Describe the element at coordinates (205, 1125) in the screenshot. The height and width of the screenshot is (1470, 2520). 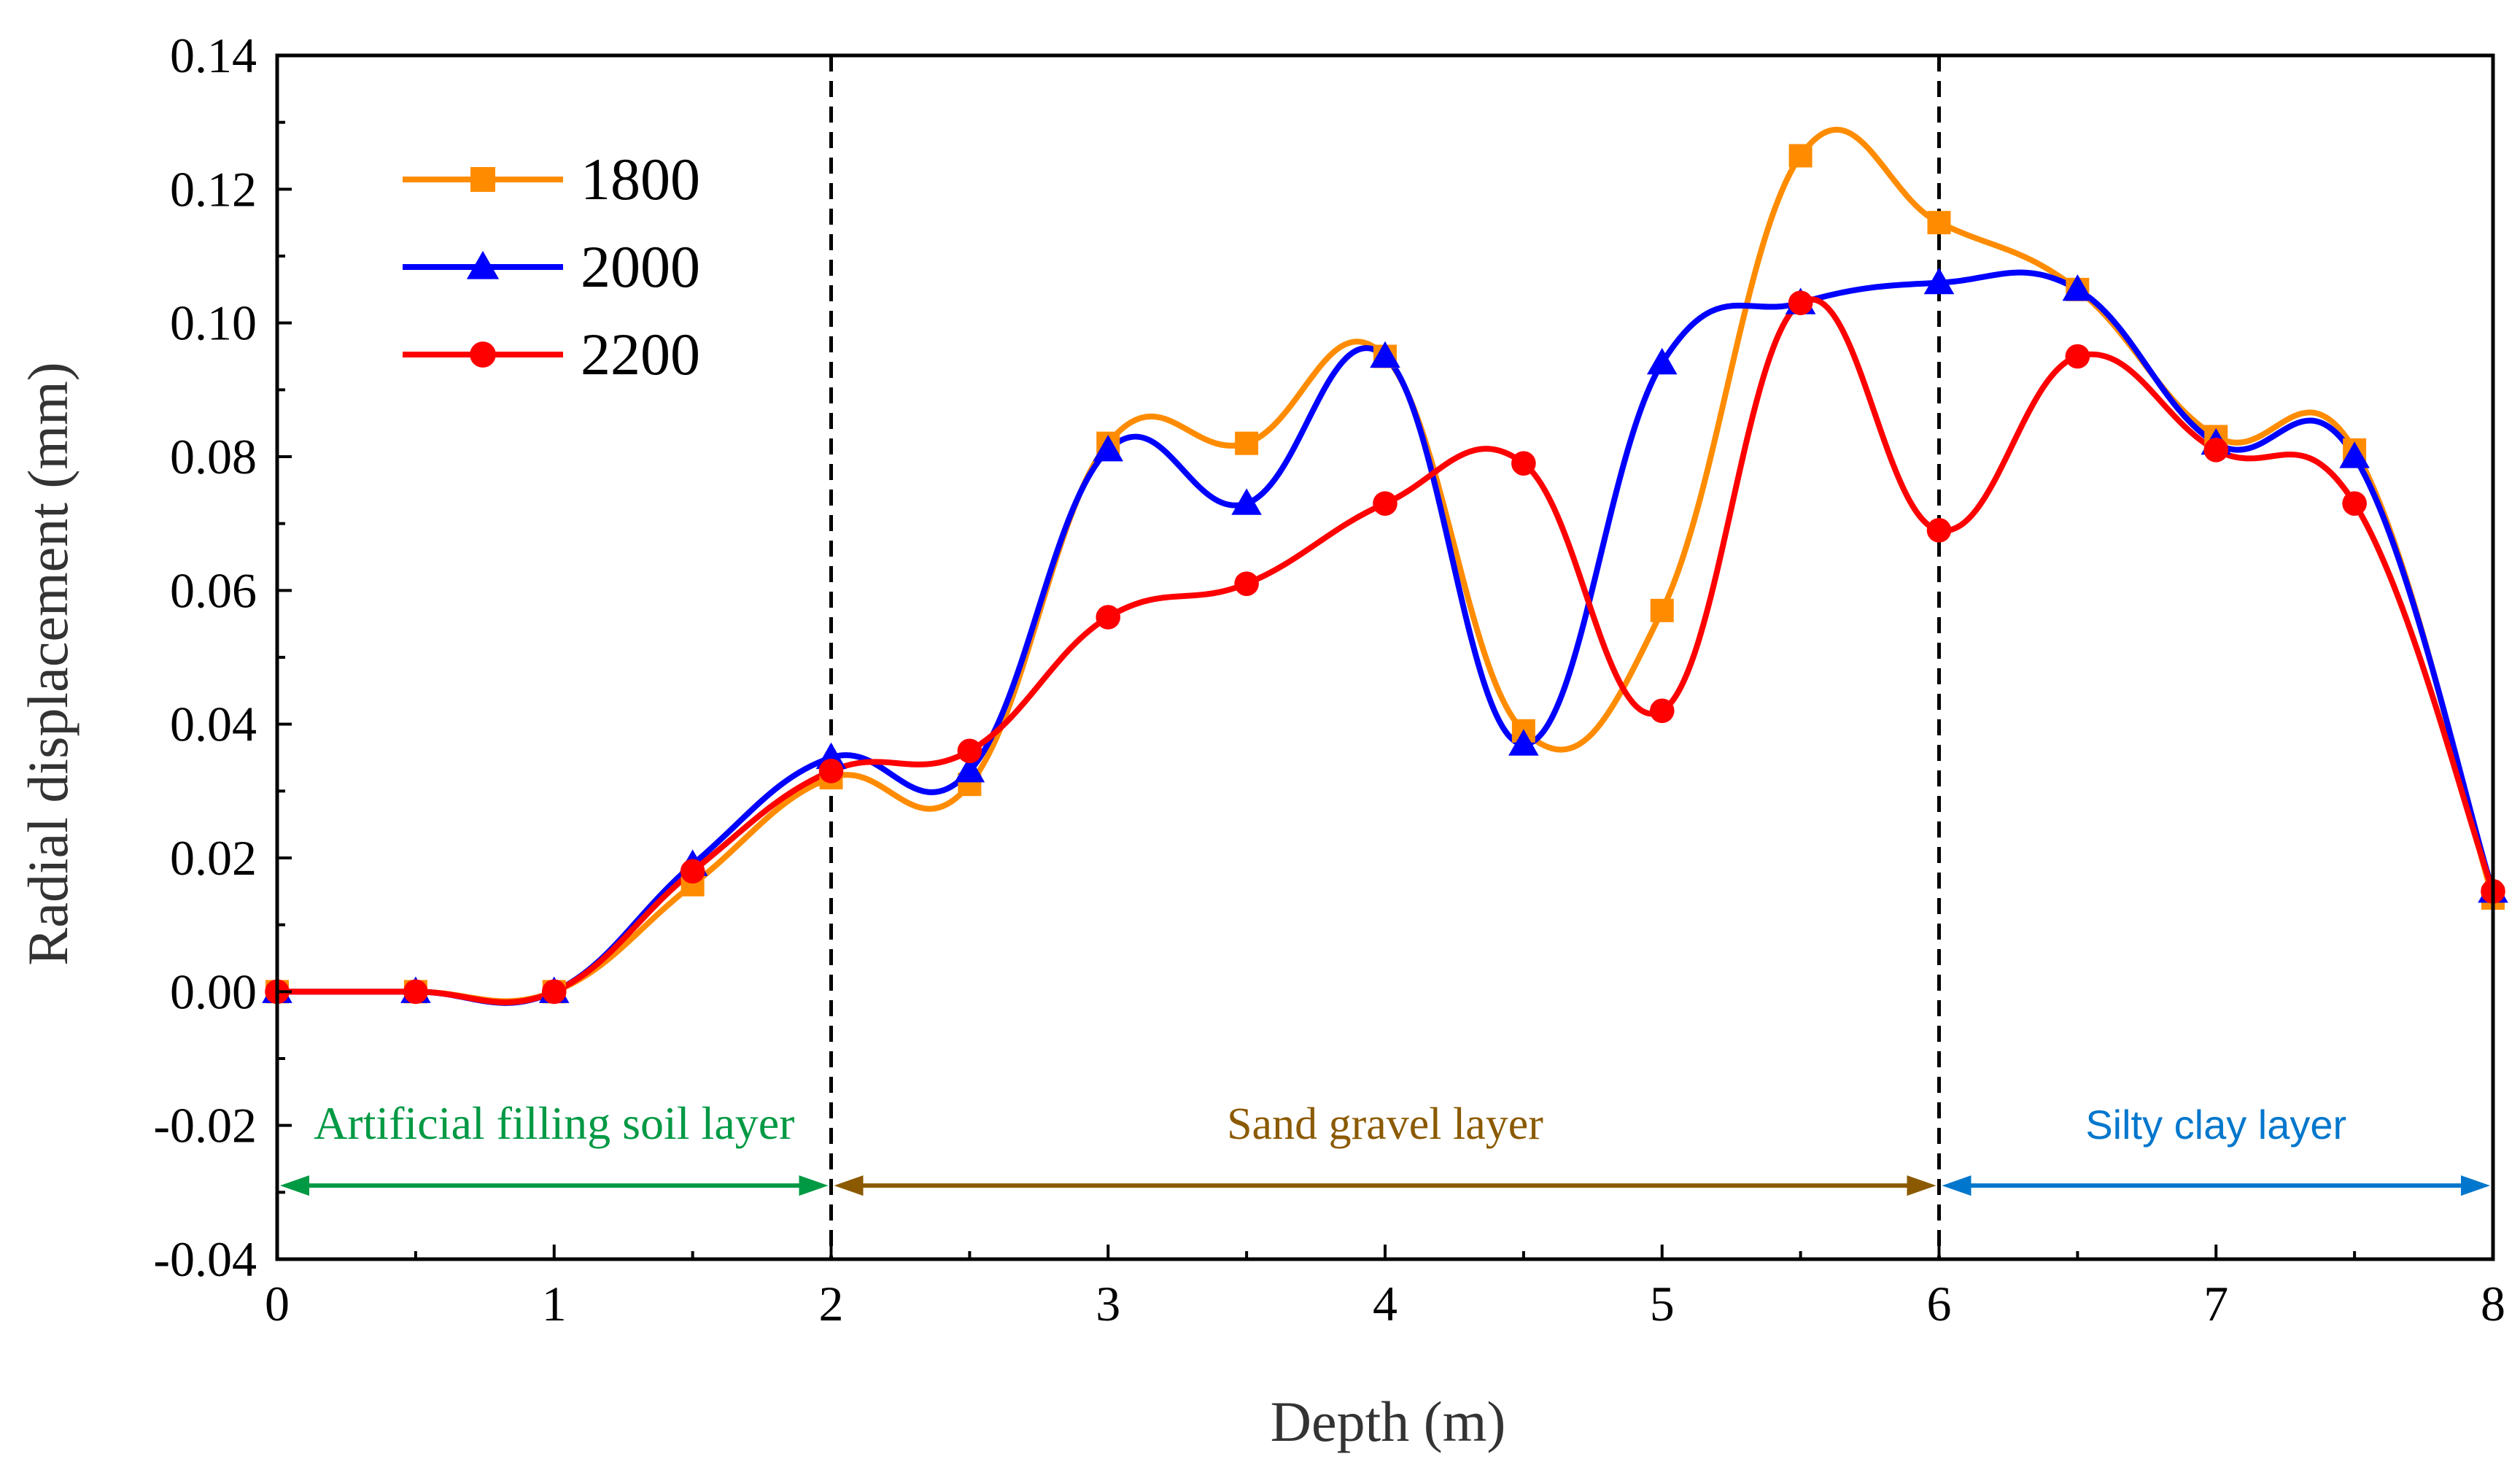
I see `y-tick-label: -0.02` at that location.